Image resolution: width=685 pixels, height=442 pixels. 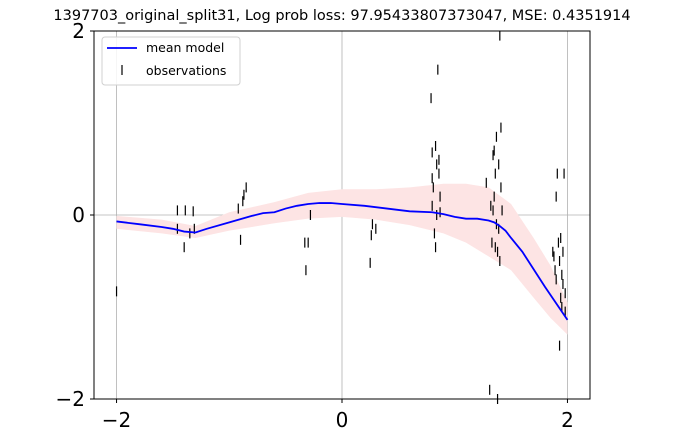 What do you see at coordinates (116, 420) in the screenshot?
I see `x-tick-label-0: −2` at bounding box center [116, 420].